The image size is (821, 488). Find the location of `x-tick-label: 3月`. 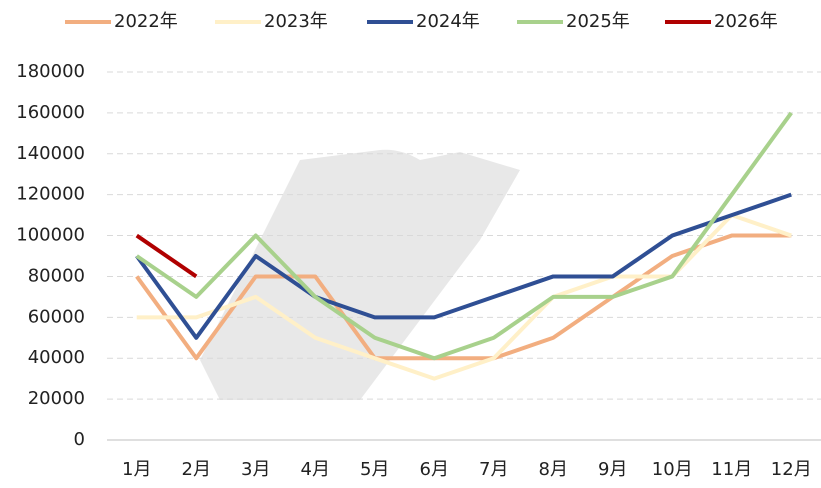

x-tick-label: 3月 is located at coordinates (255, 469).